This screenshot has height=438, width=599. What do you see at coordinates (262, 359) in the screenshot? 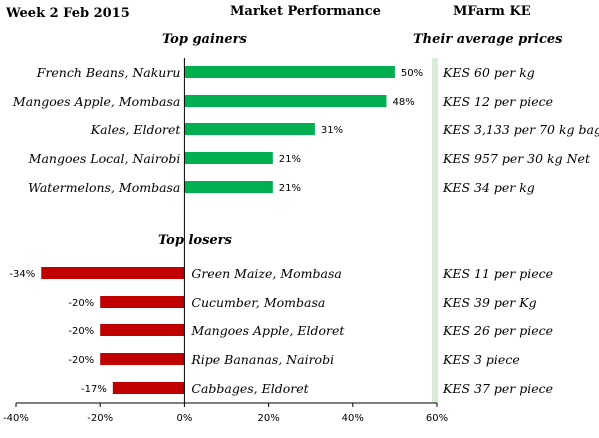
I see `category-label: Ripe Bananas, Nairobi` at bounding box center [262, 359].